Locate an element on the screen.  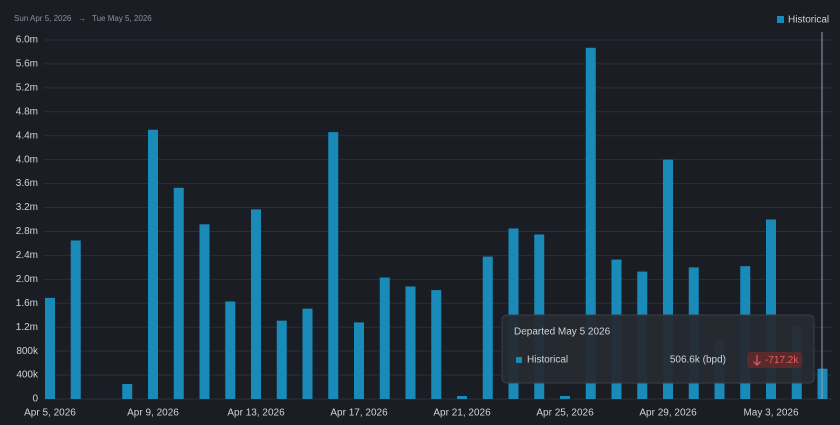
legend-label: Historical is located at coordinates (808, 20).